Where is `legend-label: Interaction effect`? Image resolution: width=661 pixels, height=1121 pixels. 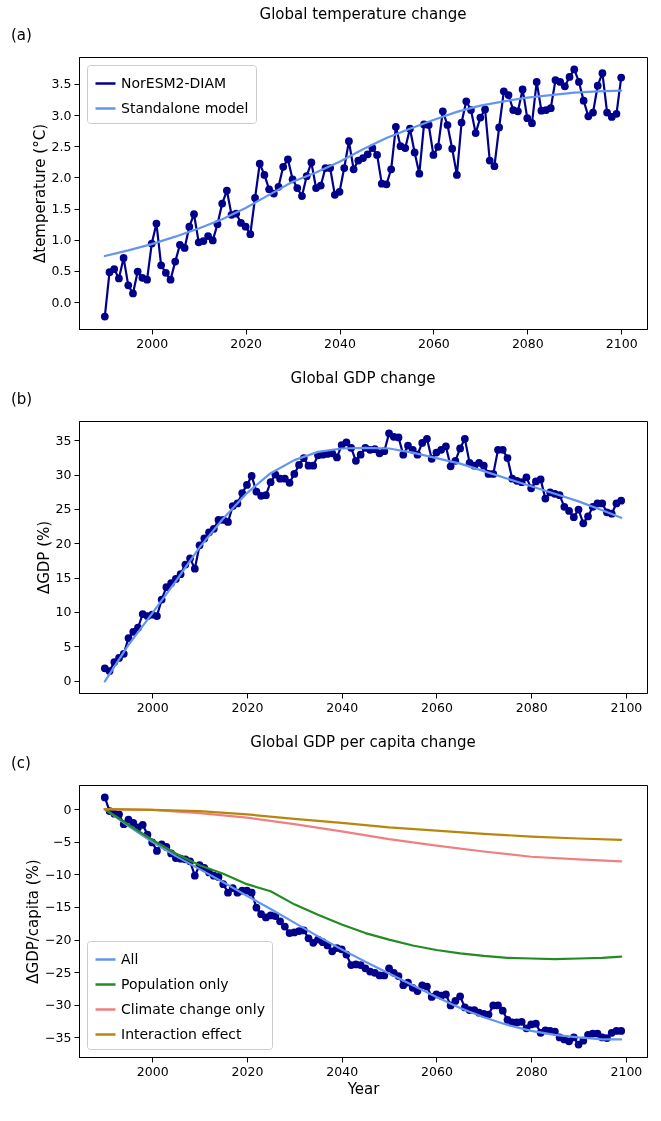 legend-label: Interaction effect is located at coordinates (181, 1033).